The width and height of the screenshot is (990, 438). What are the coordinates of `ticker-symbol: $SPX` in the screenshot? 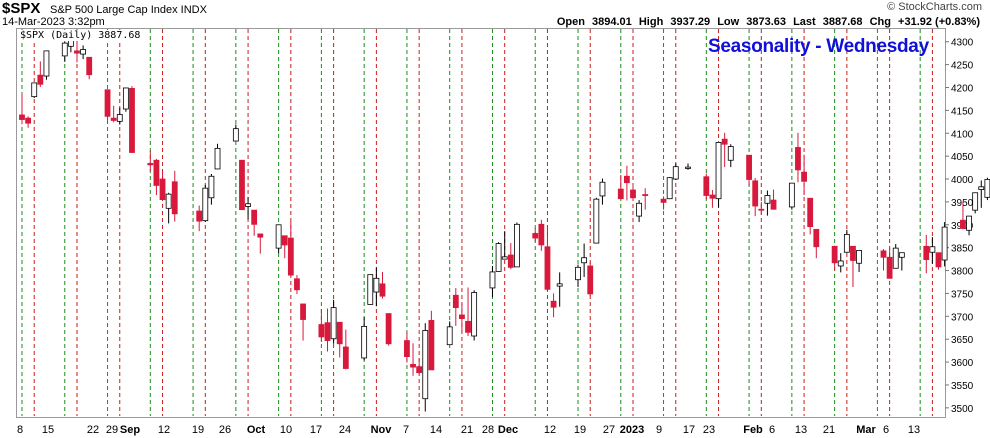 It's located at (21, 8).